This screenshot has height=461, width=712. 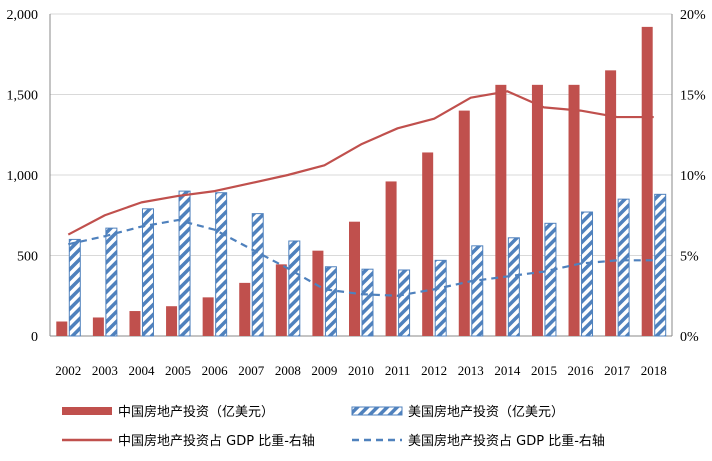 What do you see at coordinates (544, 370) in the screenshot?
I see `x-tick-label: 2015` at bounding box center [544, 370].